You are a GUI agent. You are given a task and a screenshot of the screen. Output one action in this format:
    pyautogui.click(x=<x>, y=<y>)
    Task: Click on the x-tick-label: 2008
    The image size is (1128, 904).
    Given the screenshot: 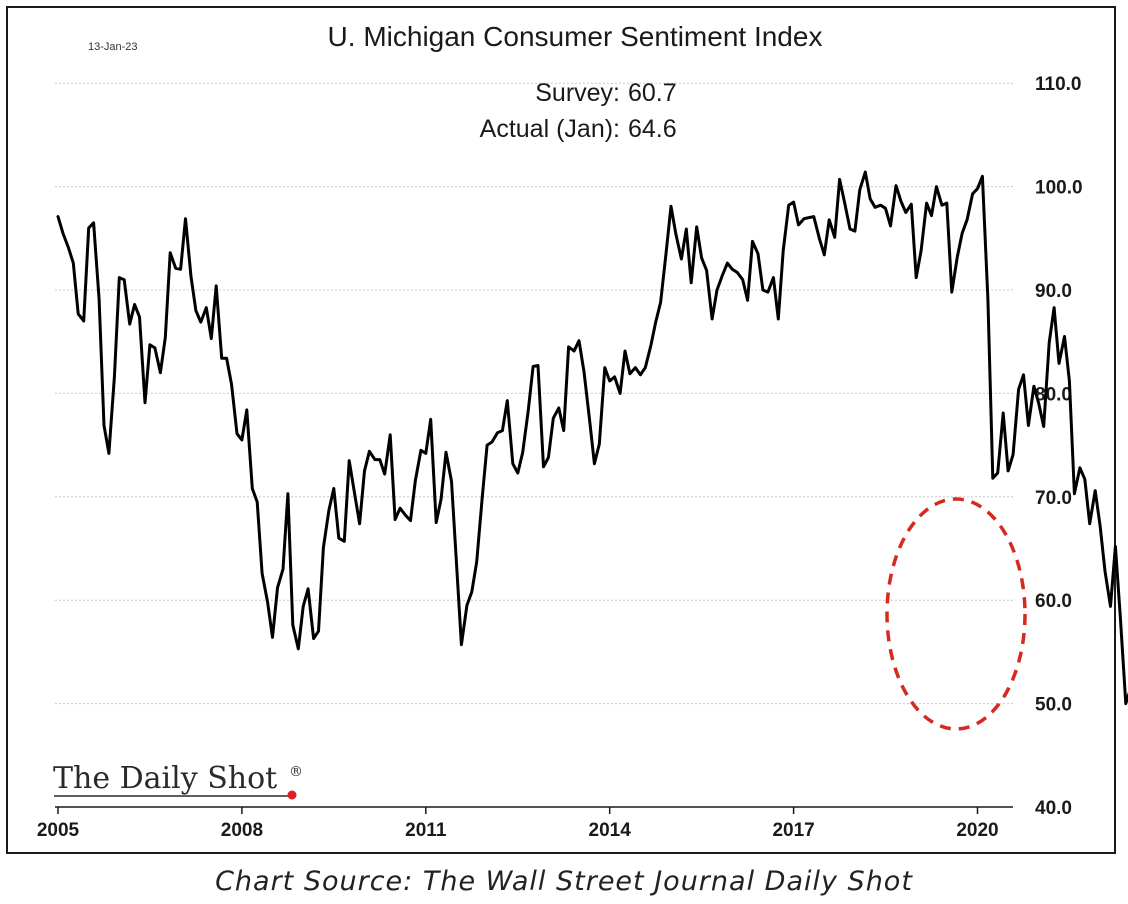 What is the action you would take?
    pyautogui.click(x=242, y=830)
    